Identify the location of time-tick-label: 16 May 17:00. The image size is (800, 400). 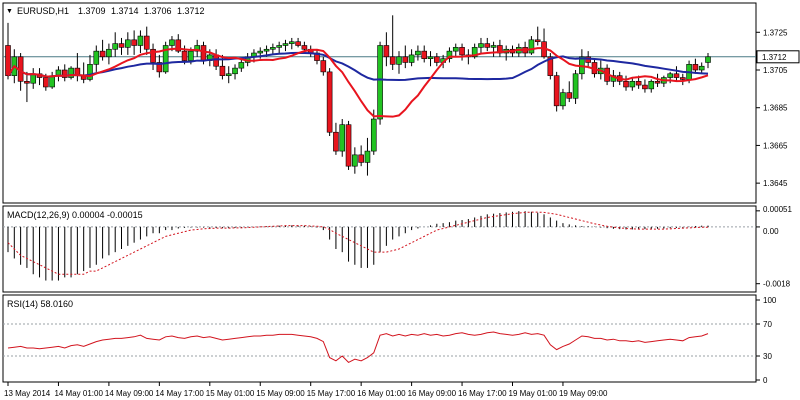
(482, 393).